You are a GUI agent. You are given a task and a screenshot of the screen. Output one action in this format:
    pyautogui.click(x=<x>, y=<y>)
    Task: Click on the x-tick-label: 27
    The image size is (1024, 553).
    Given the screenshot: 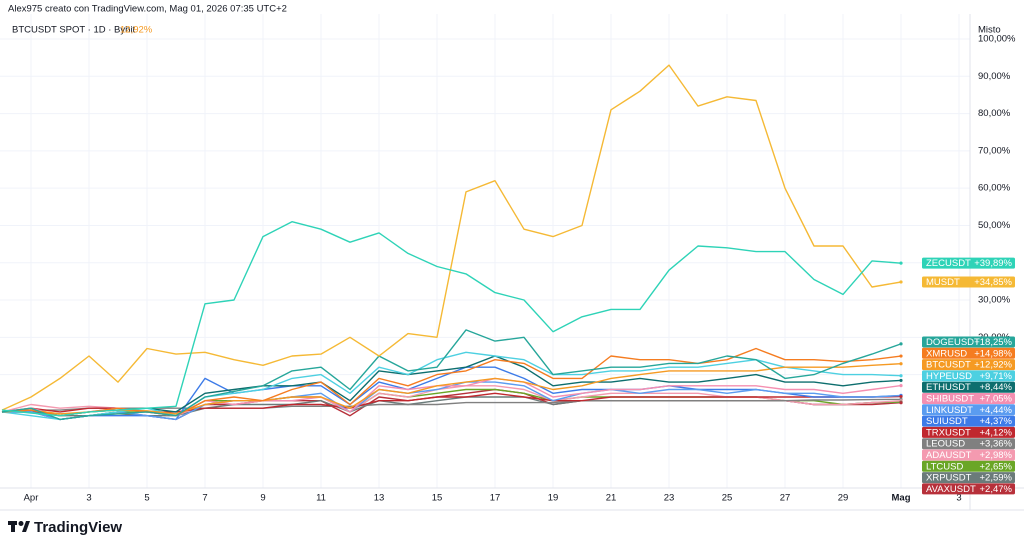 What is the action you would take?
    pyautogui.click(x=785, y=498)
    